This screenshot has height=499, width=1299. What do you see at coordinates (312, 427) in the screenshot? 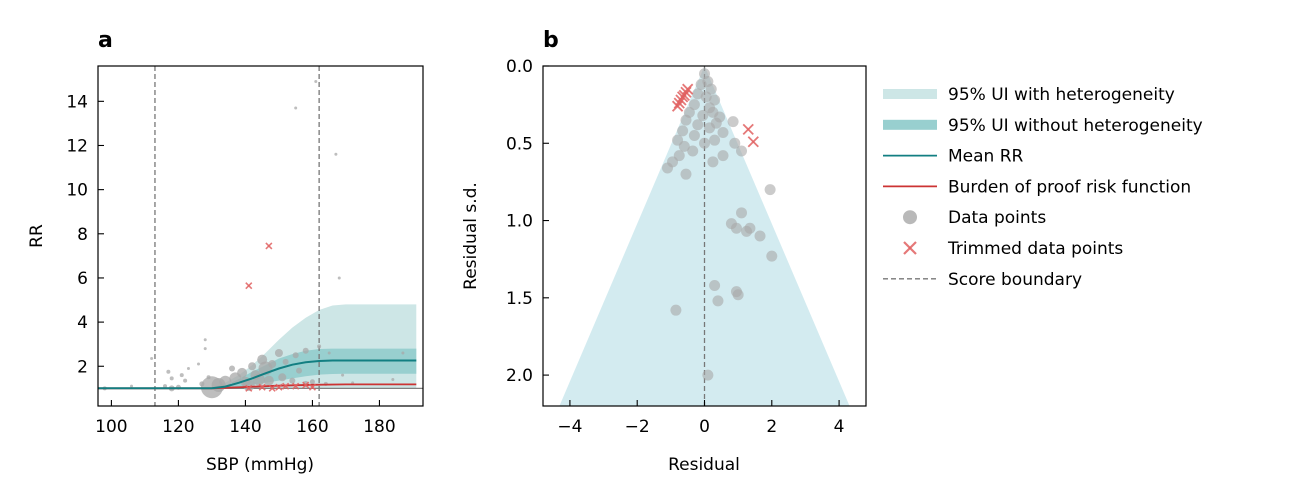
I see `a-x-tick-label-160: 160` at bounding box center [312, 427].